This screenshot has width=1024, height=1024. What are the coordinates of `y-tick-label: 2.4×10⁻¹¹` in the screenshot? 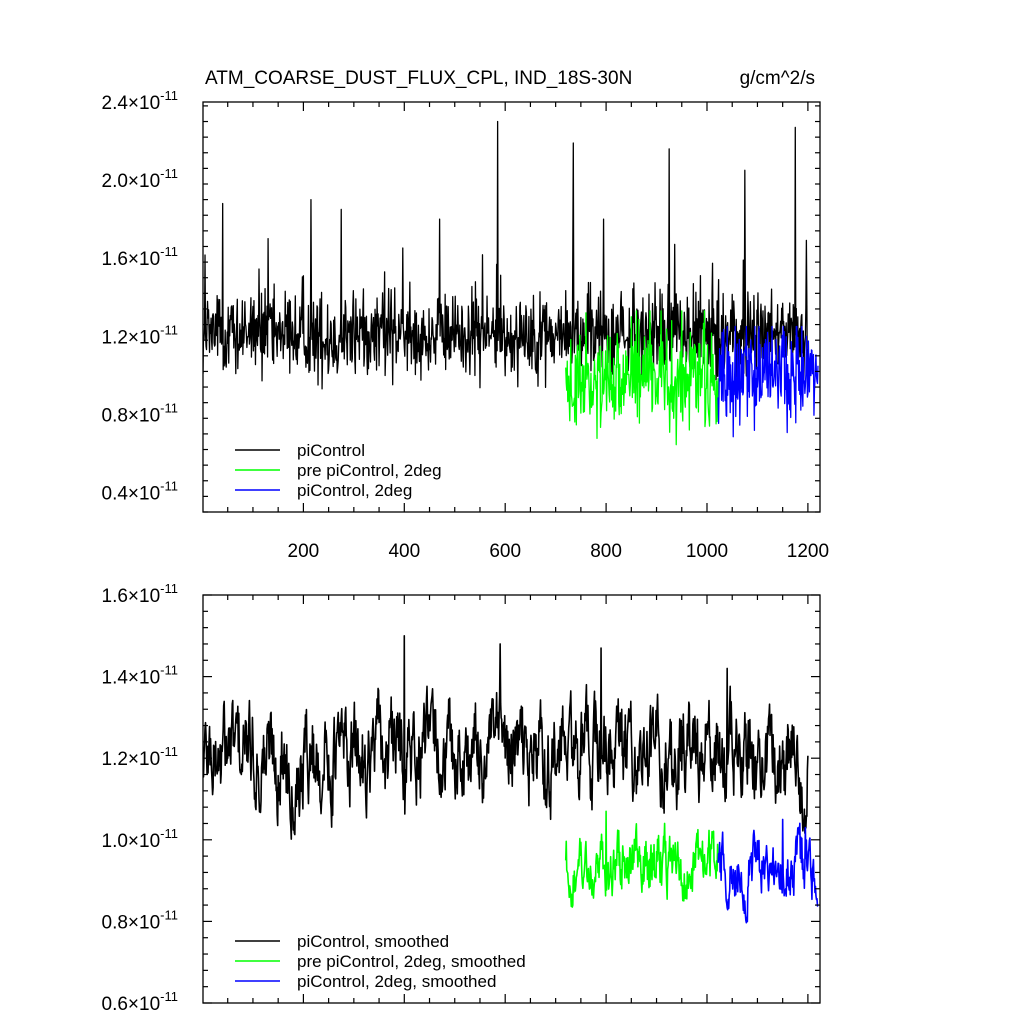 It's located at (140, 101).